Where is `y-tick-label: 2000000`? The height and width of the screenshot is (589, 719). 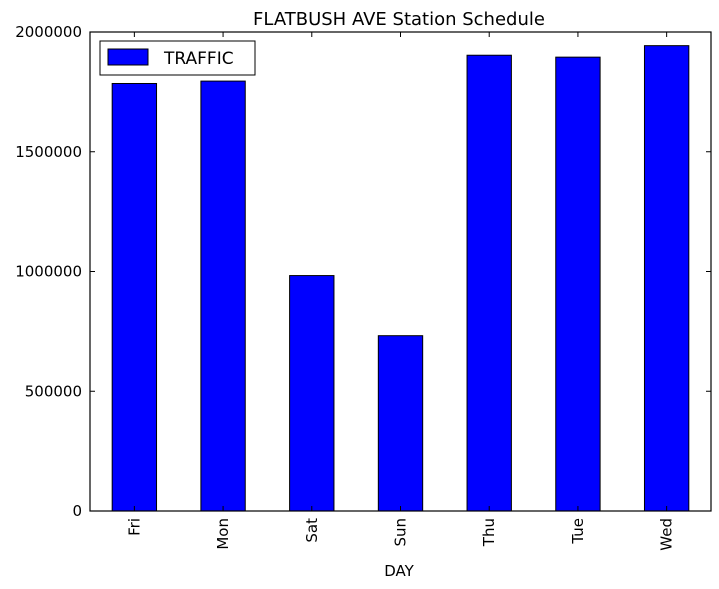 y-tick-label: 2000000 is located at coordinates (48, 32).